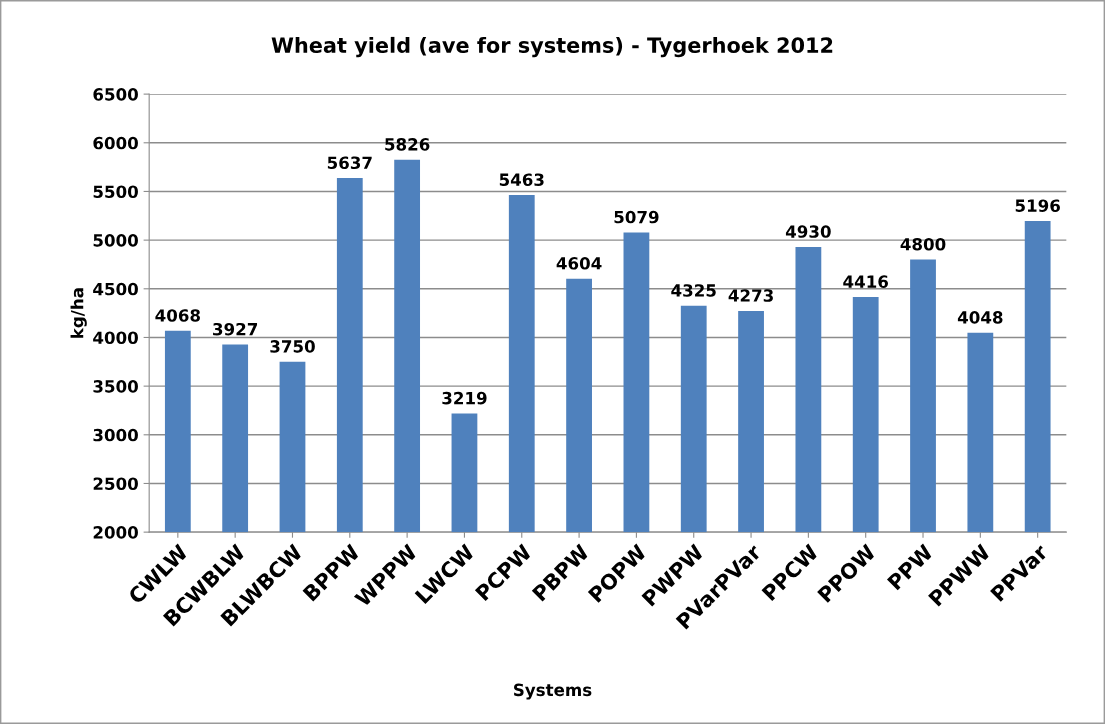 The image size is (1105, 724). What do you see at coordinates (349, 163) in the screenshot?
I see `data-label: 5637` at bounding box center [349, 163].